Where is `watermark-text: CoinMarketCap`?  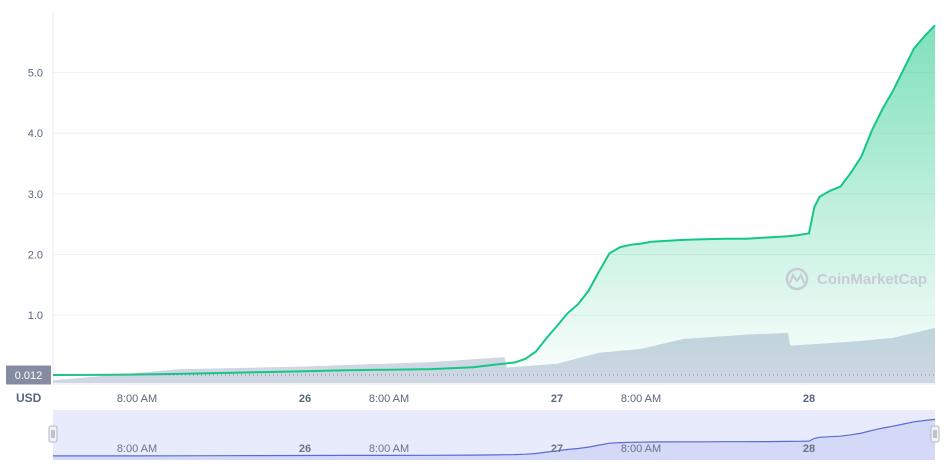 watermark-text: CoinMarketCap is located at coordinates (872, 279).